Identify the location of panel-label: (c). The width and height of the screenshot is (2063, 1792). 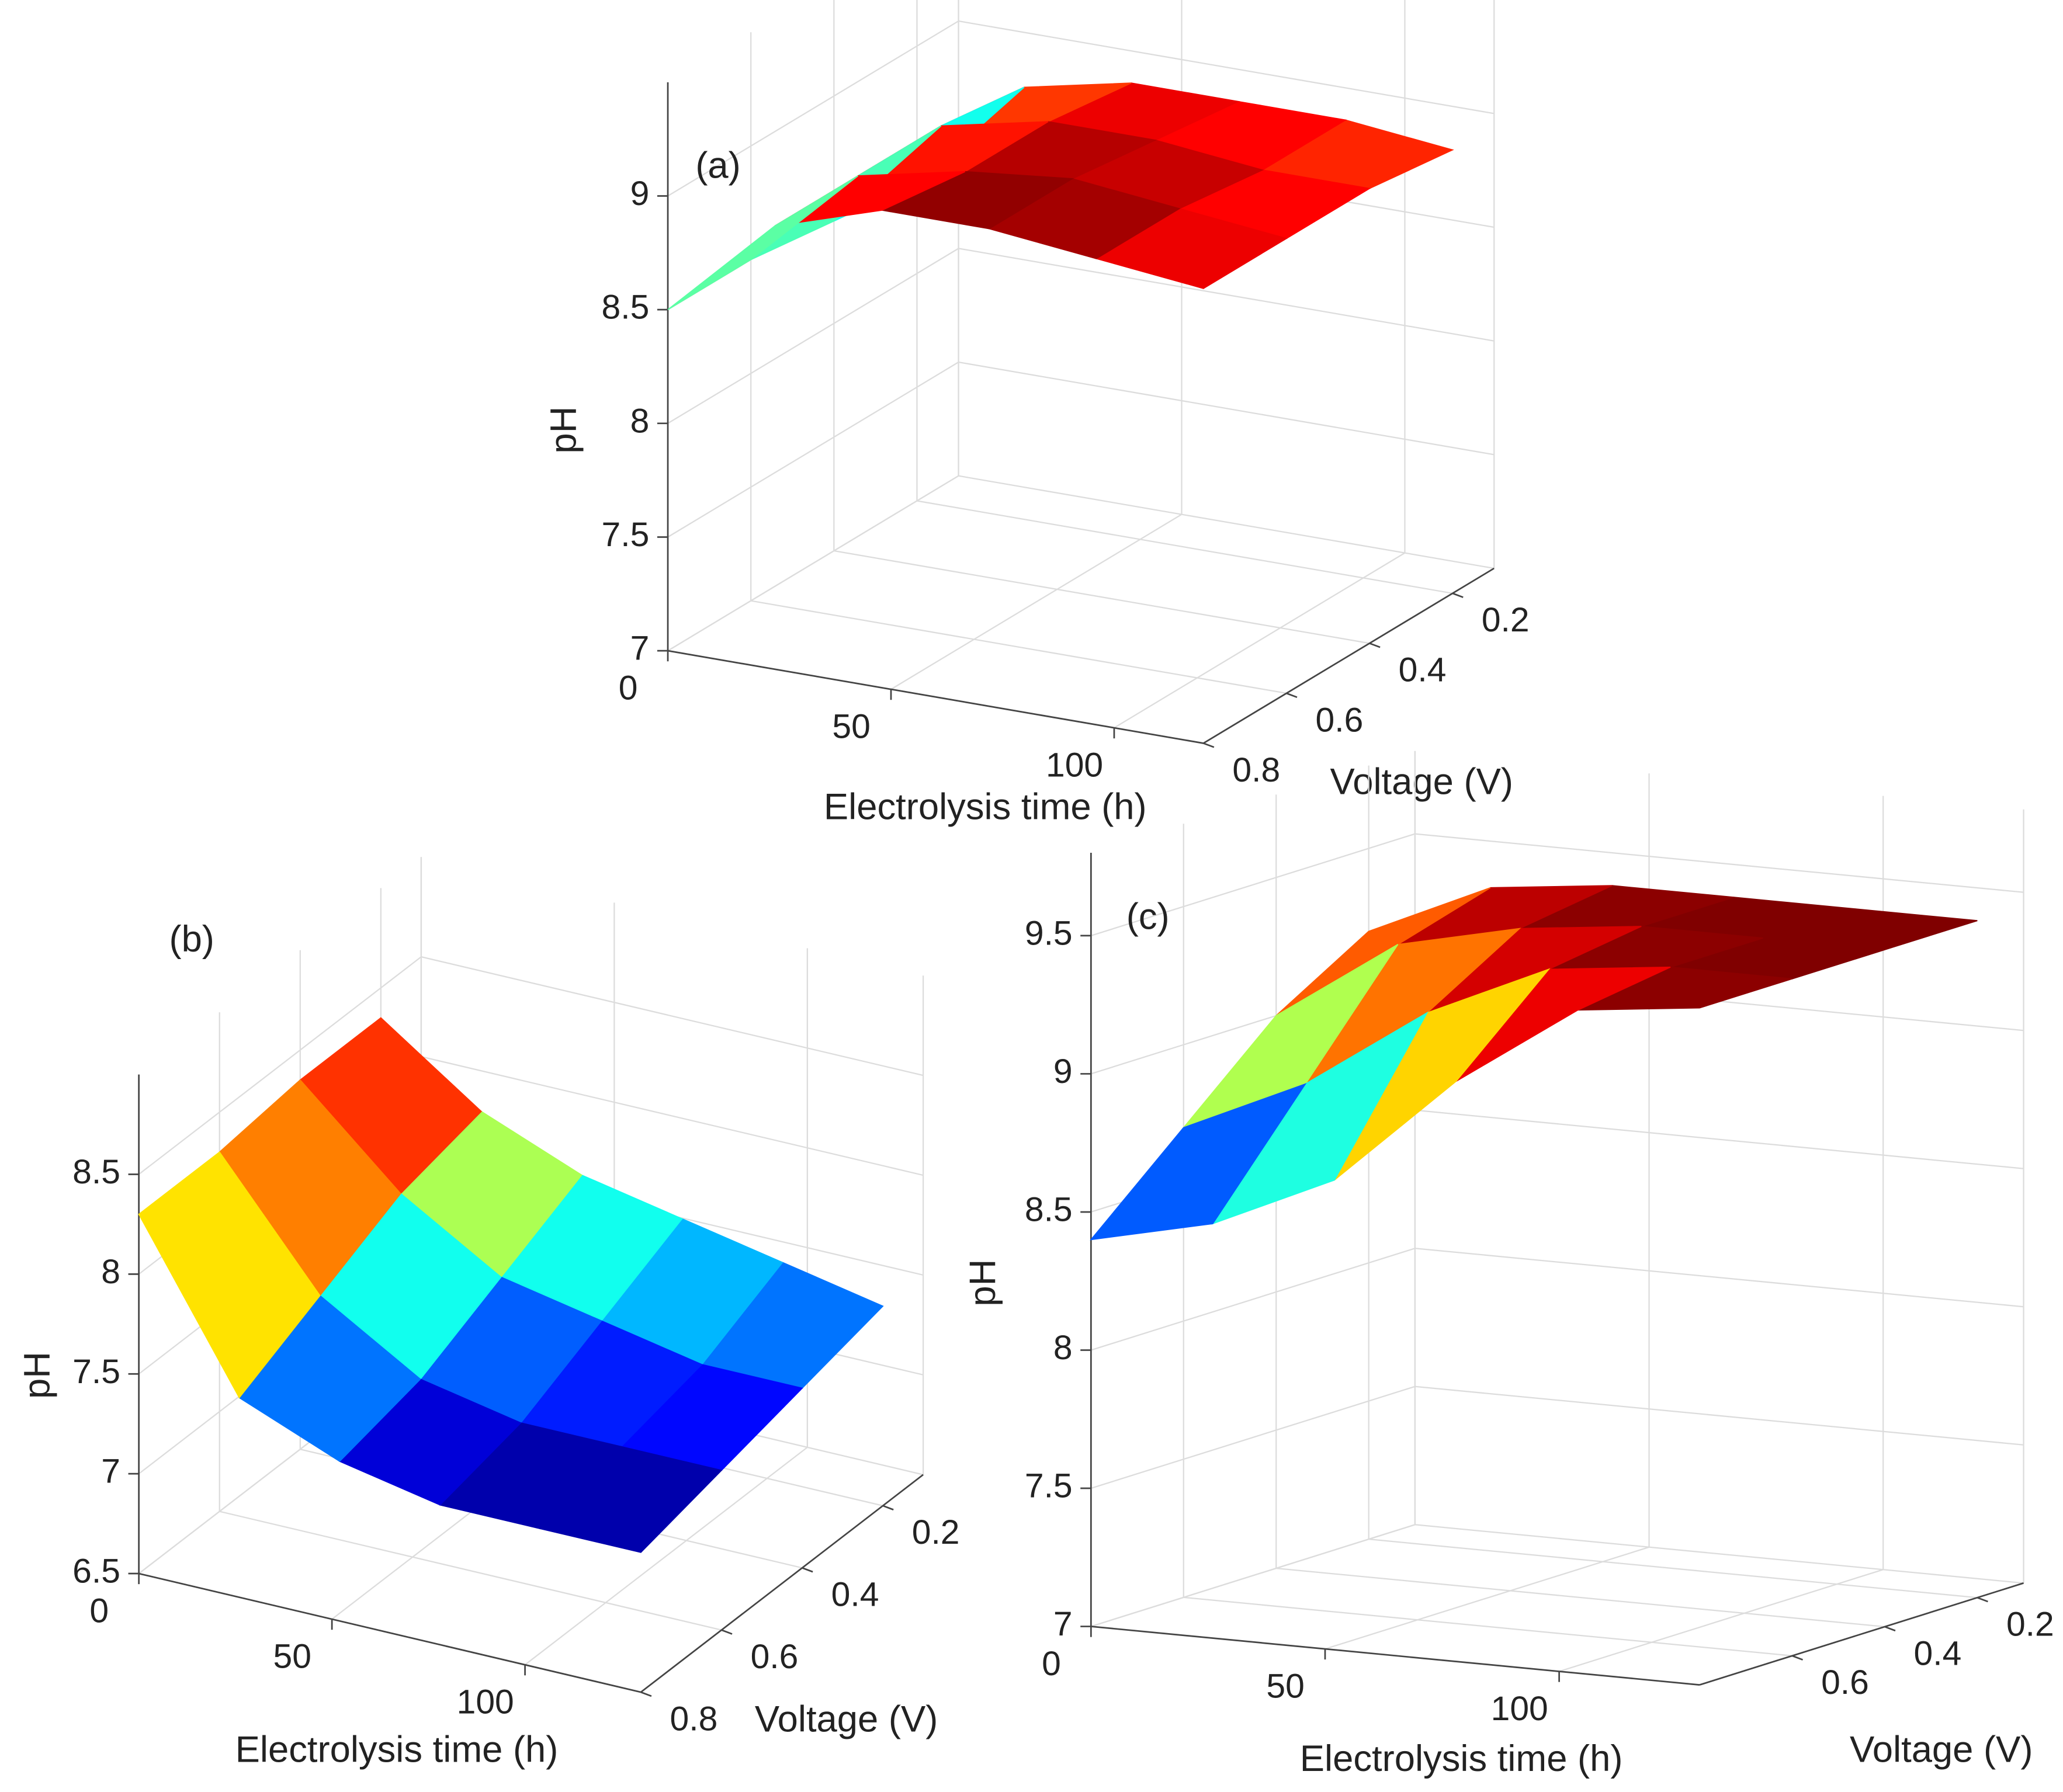
(1148, 916).